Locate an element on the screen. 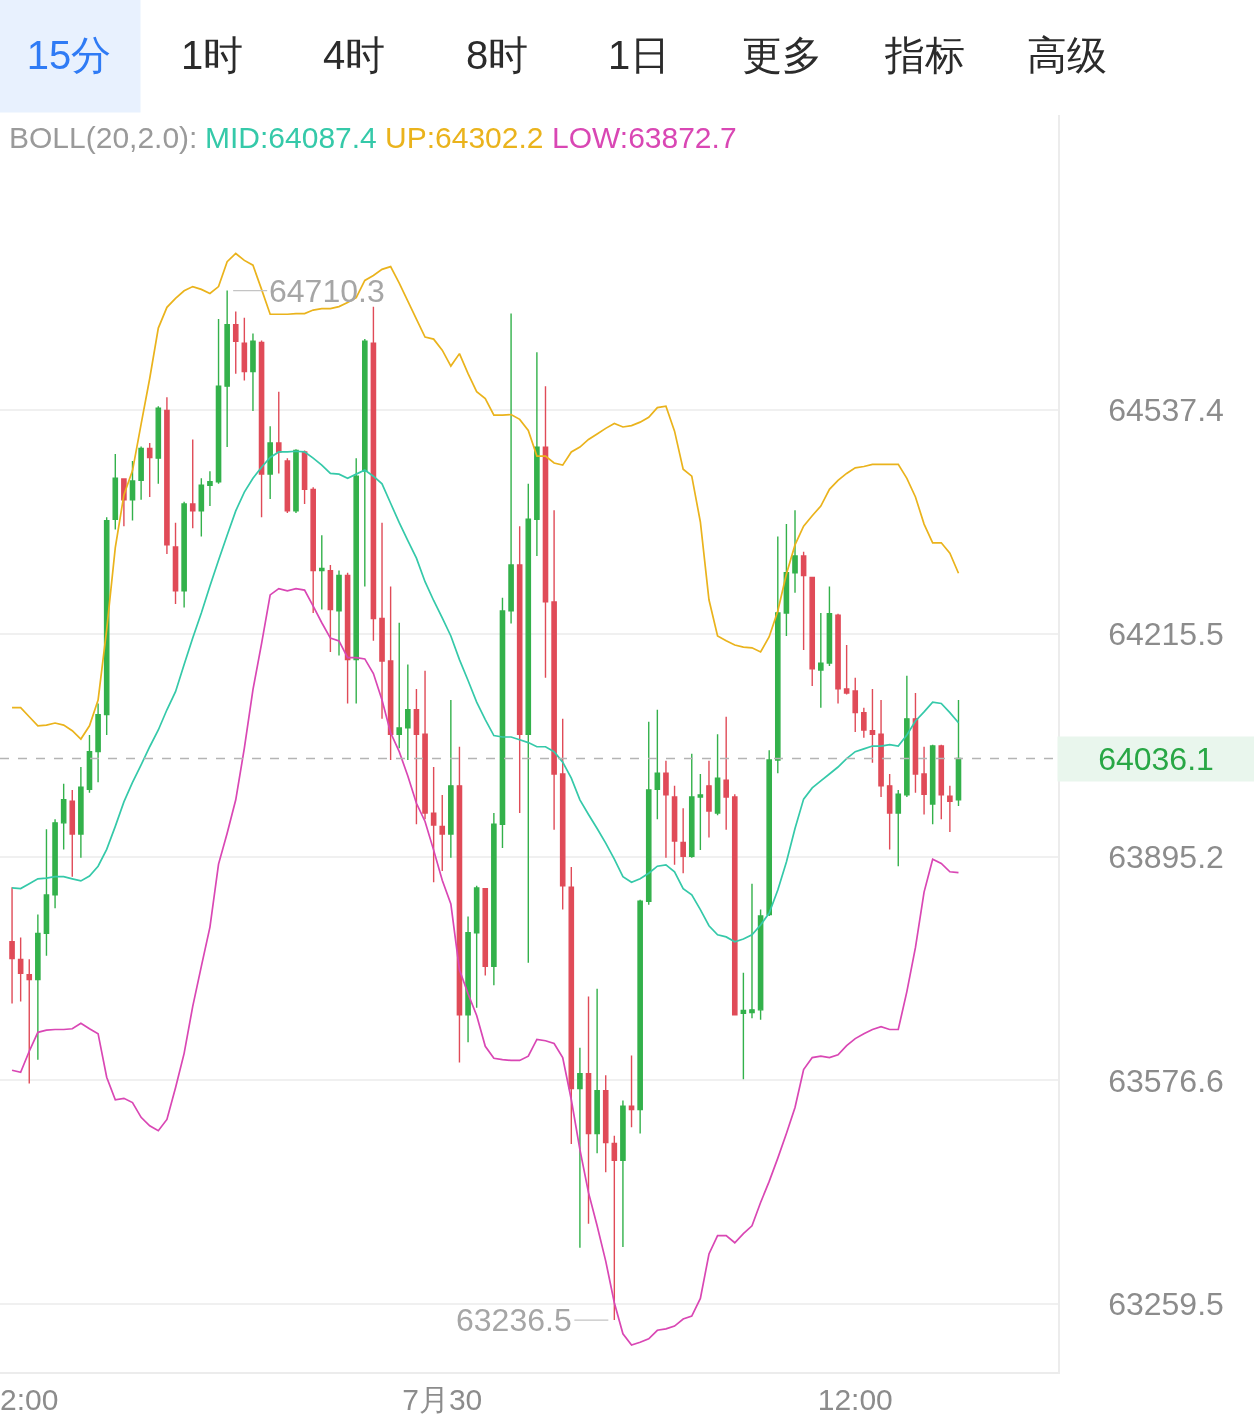 This screenshot has width=1254, height=1420. text: 高级 is located at coordinates (1067, 55).